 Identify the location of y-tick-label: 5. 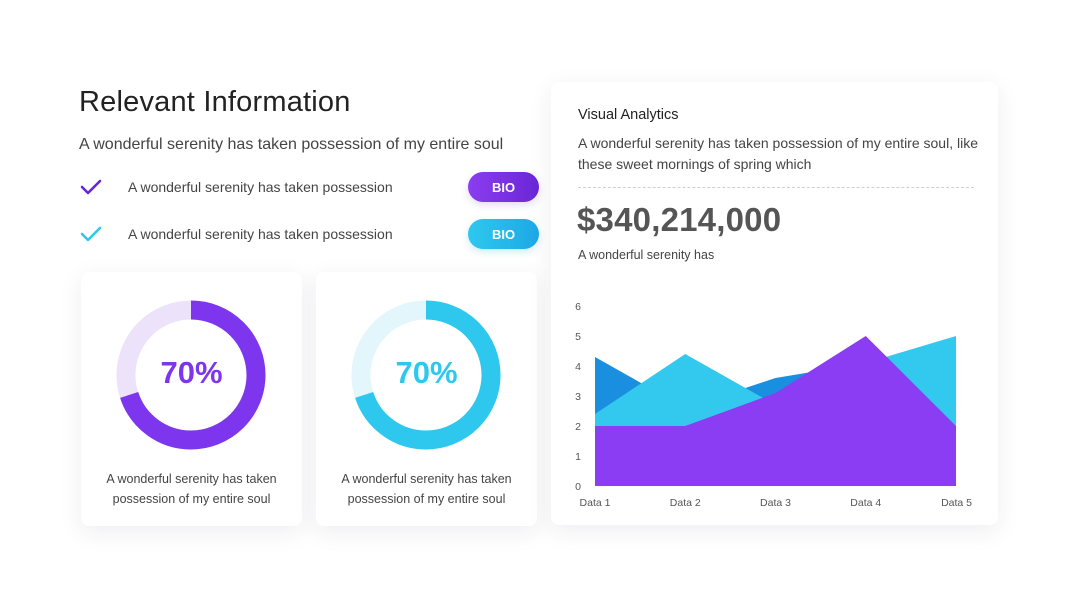
(578, 337).